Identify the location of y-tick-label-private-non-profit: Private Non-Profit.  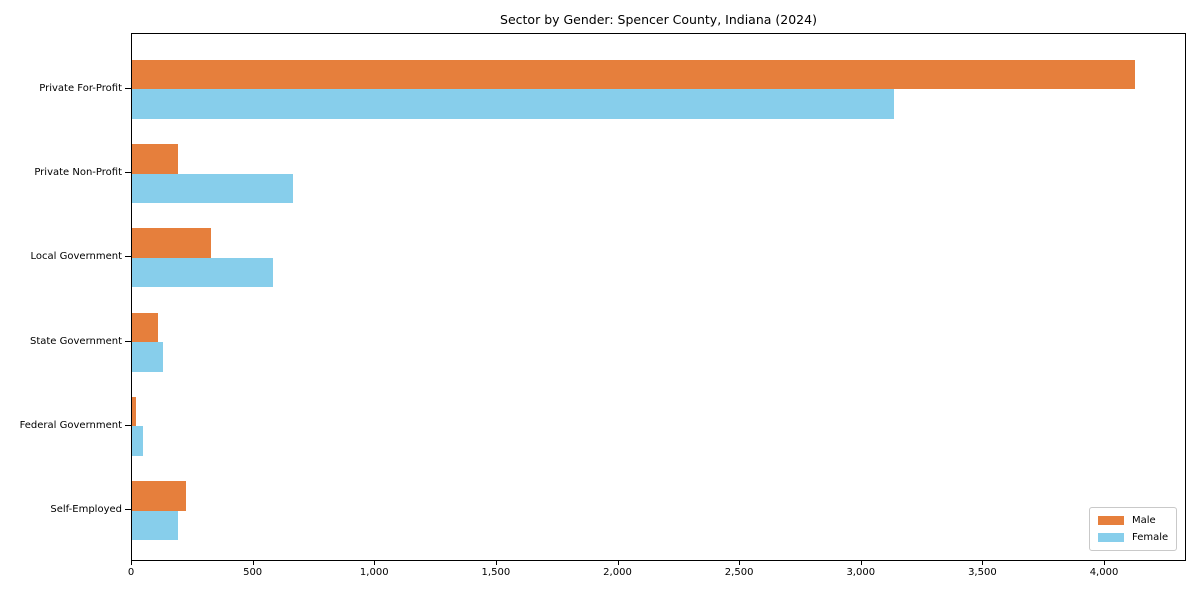
(78, 173).